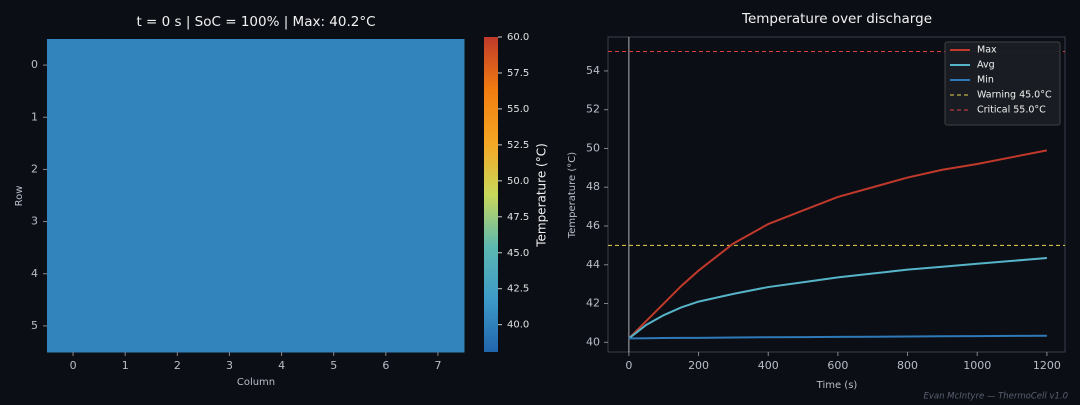 The image size is (1080, 405). I want to click on x-tick-label: 1200, so click(1047, 365).